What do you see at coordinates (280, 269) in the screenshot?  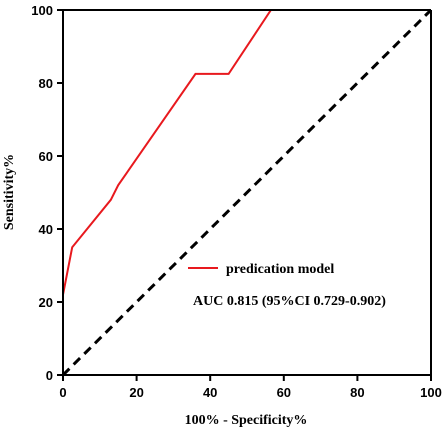 I see `legend-label-predication-model: predication model` at bounding box center [280, 269].